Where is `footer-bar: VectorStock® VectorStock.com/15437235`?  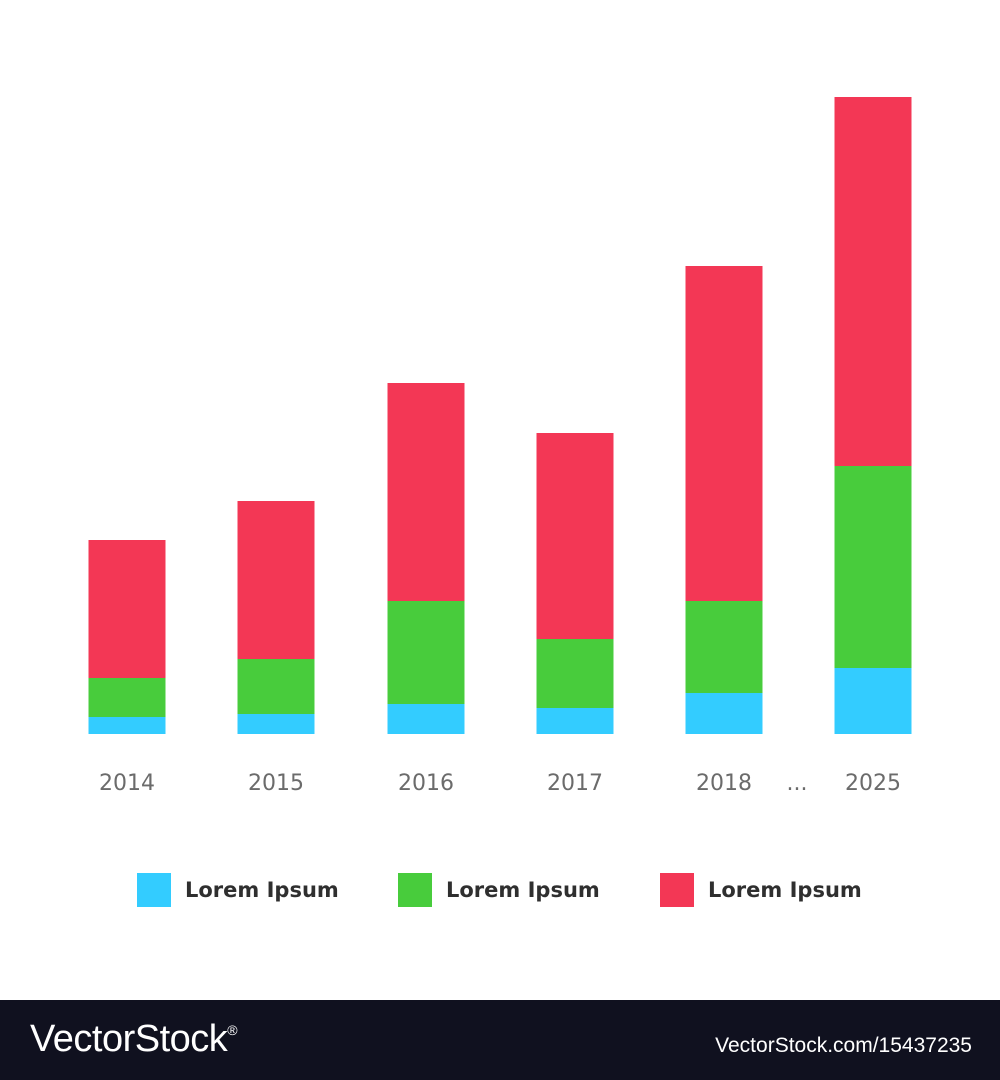 footer-bar: VectorStock® VectorStock.com/15437235 is located at coordinates (500, 1040).